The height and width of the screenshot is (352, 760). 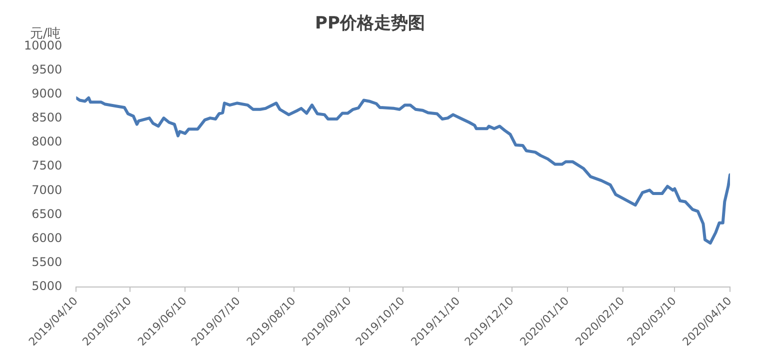 I want to click on y-tick-label: 9000, so click(x=47, y=93).